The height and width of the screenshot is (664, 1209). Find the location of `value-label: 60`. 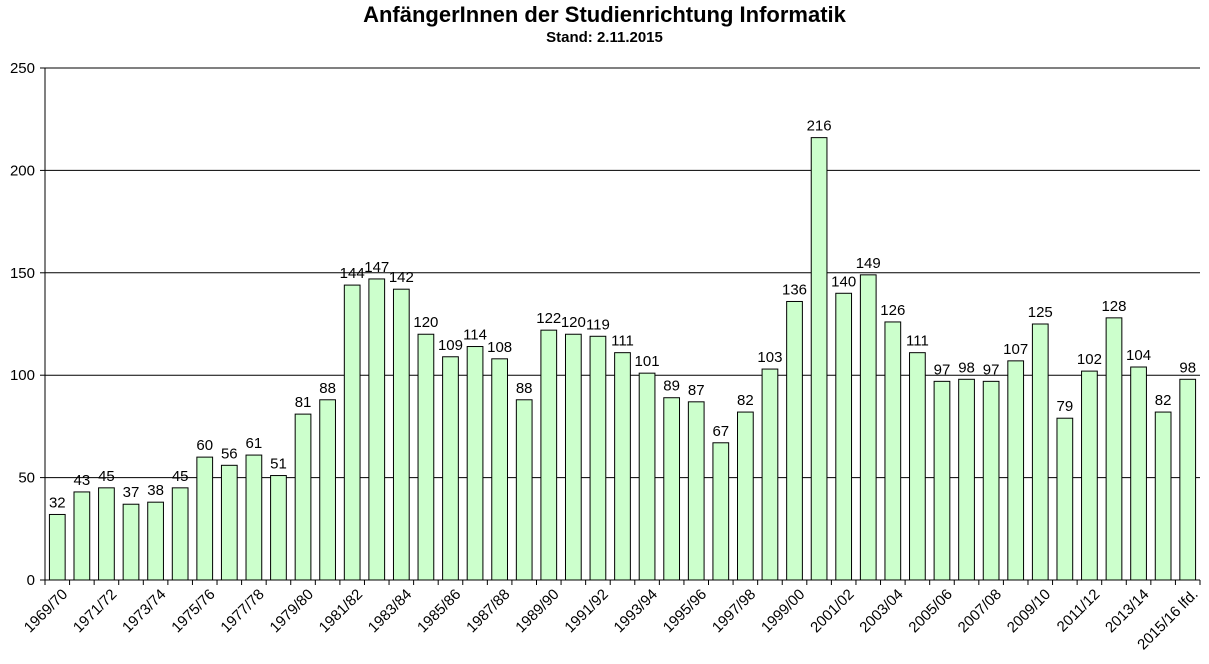

value-label: 60 is located at coordinates (204, 445).